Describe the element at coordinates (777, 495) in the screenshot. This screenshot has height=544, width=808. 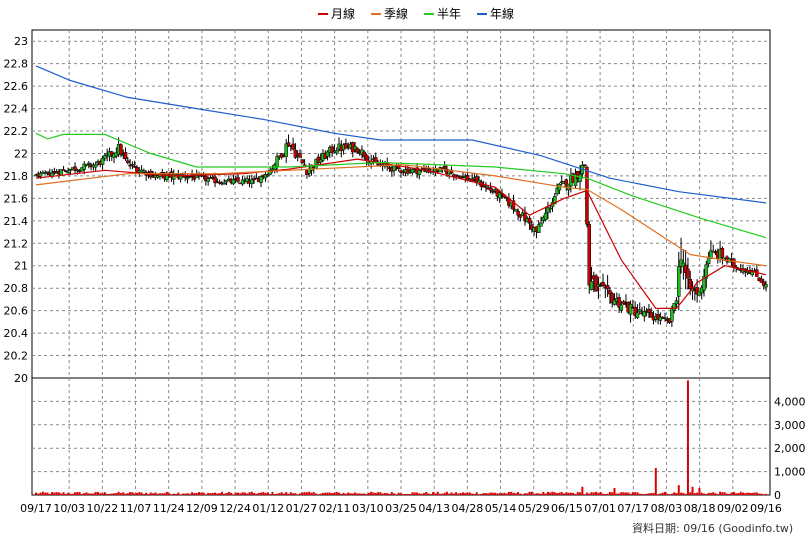
I see `volume-tick-label: 0` at that location.